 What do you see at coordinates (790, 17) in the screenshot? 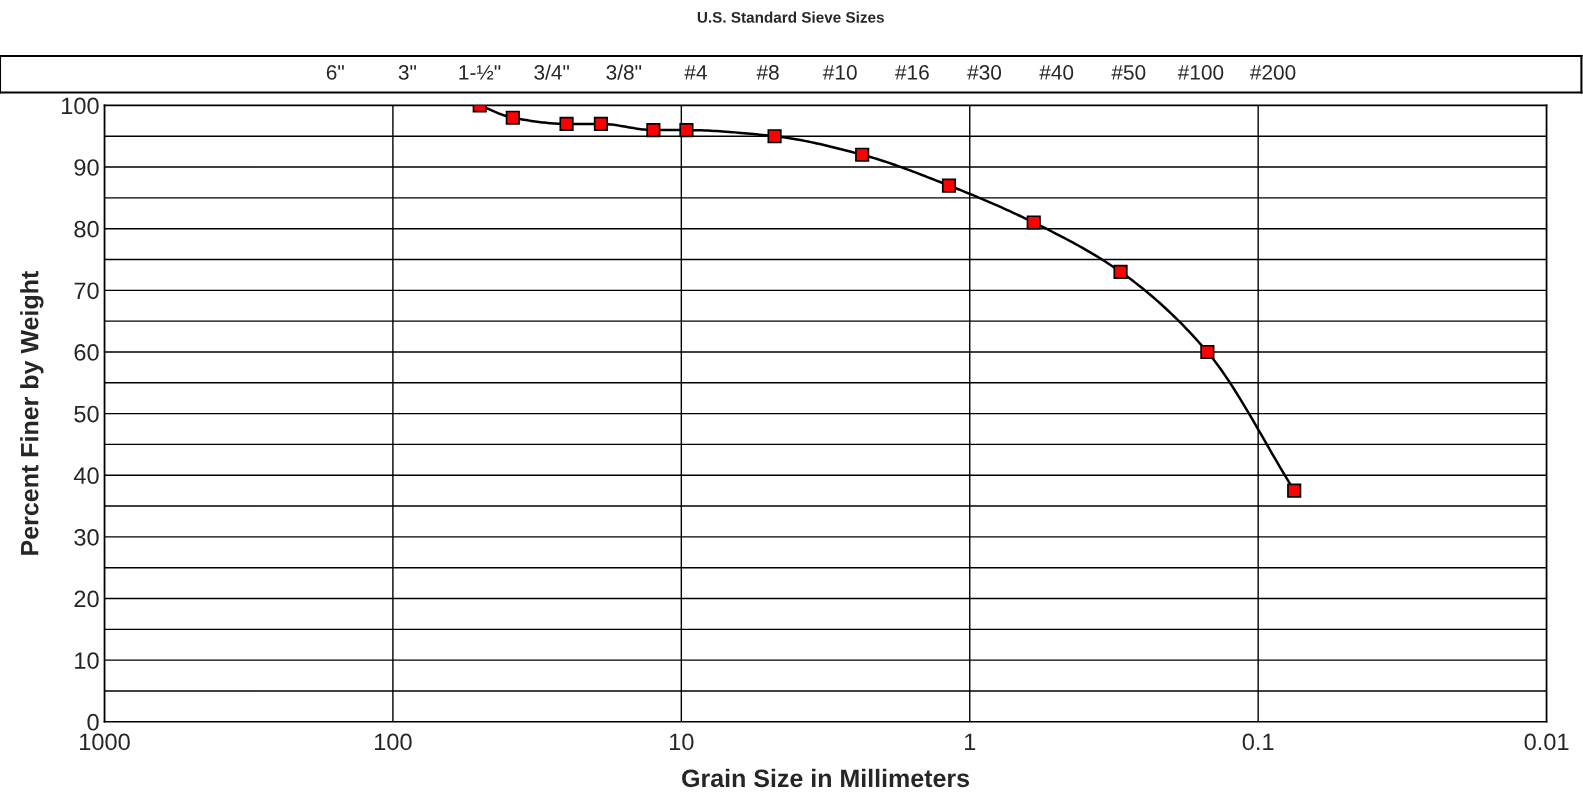
I see `text: U.S. Standard Sieve Sizes` at bounding box center [790, 17].